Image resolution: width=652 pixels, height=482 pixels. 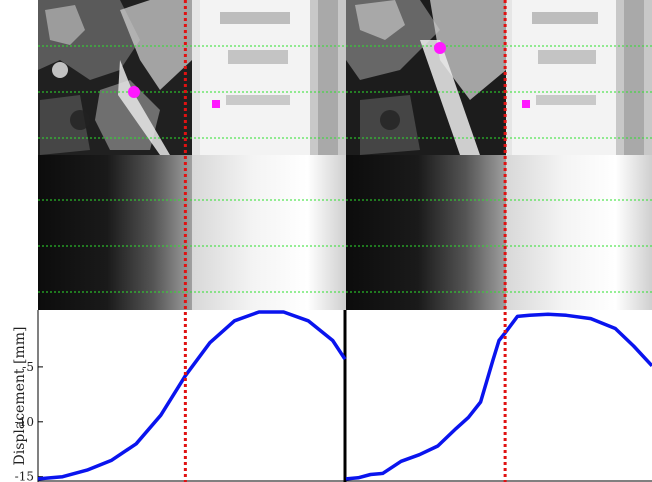 I want to click on y-tick-label: -15, so click(x=24, y=476).